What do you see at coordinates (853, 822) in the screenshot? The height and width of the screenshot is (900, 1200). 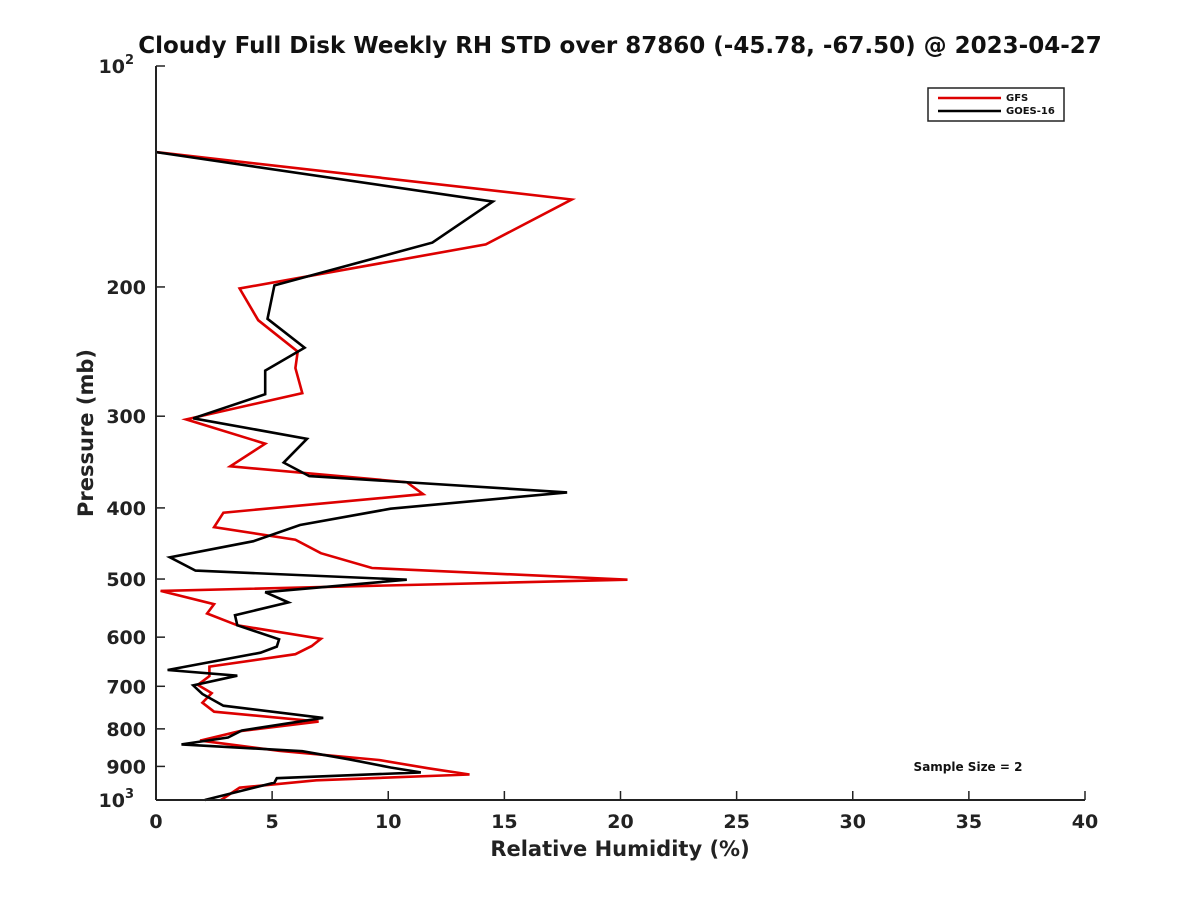 I see `x-tick-label: 30` at bounding box center [853, 822].